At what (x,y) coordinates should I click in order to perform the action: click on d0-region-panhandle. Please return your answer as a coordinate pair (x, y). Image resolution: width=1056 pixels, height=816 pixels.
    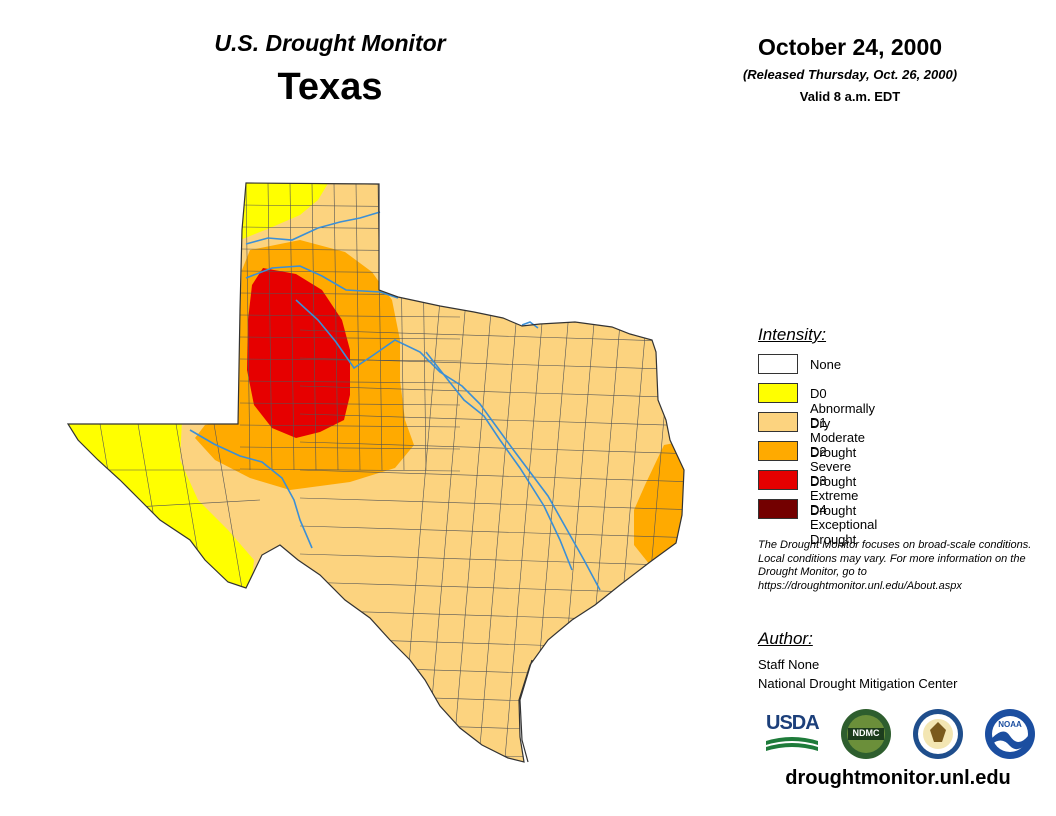
    Looking at the image, I should click on (285, 211).